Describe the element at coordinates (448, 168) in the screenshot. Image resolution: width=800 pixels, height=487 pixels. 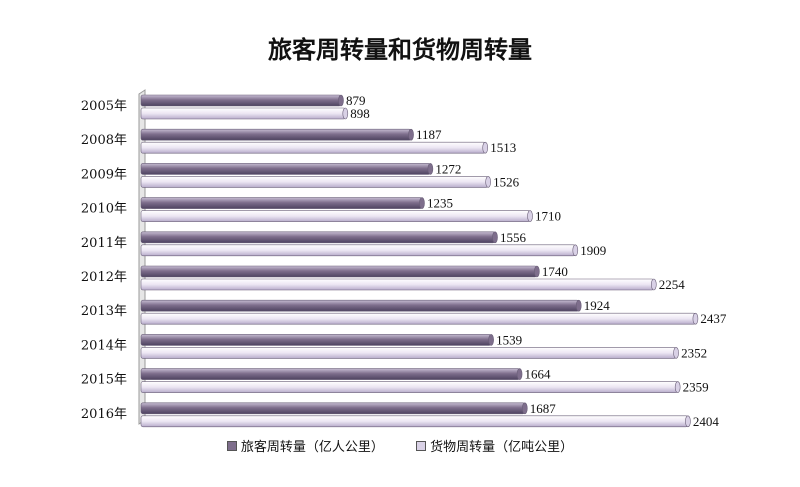
I see `value-label-passenger: 1272` at that location.